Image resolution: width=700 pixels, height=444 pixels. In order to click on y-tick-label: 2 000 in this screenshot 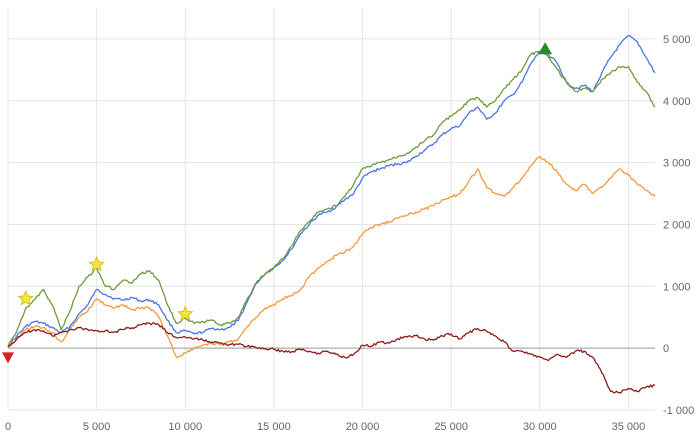, I will do `click(677, 225)`.